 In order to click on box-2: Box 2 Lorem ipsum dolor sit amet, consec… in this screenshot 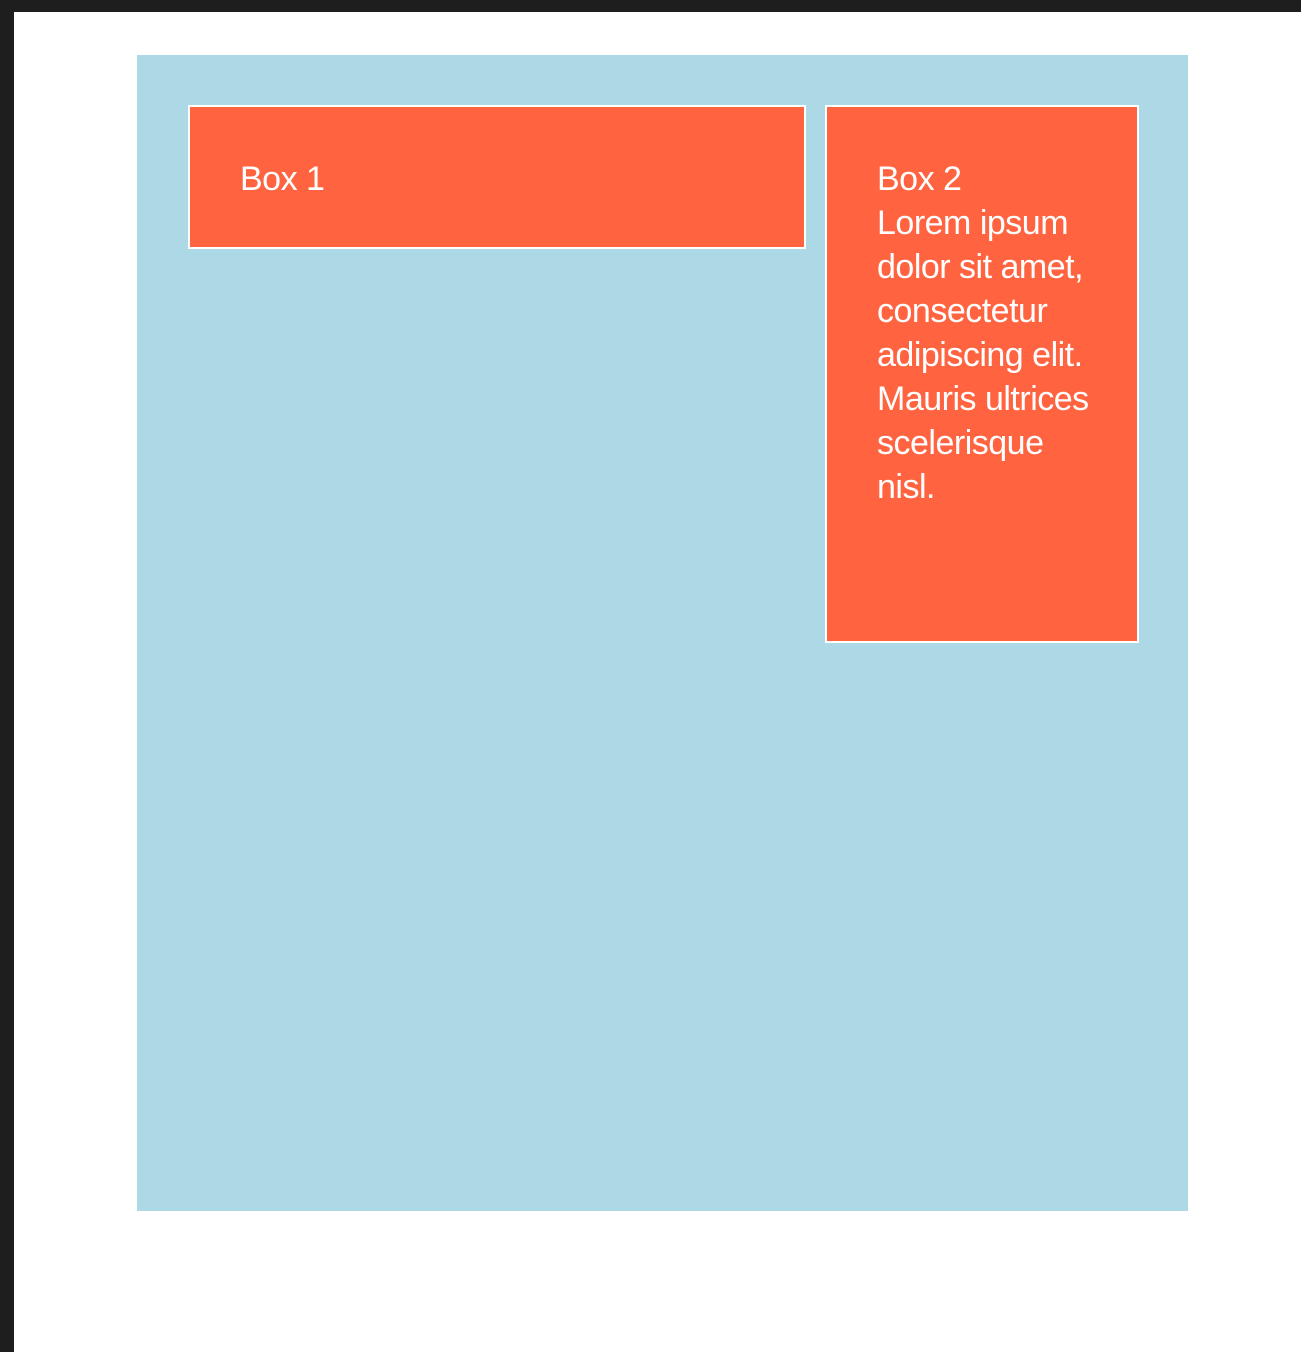, I will do `click(982, 374)`.